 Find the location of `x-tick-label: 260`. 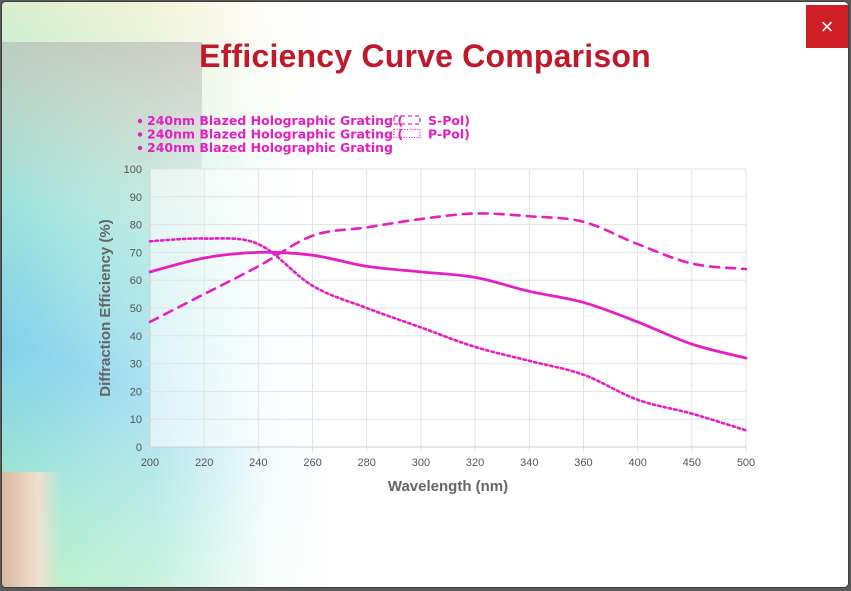

x-tick-label: 260 is located at coordinates (312, 463).